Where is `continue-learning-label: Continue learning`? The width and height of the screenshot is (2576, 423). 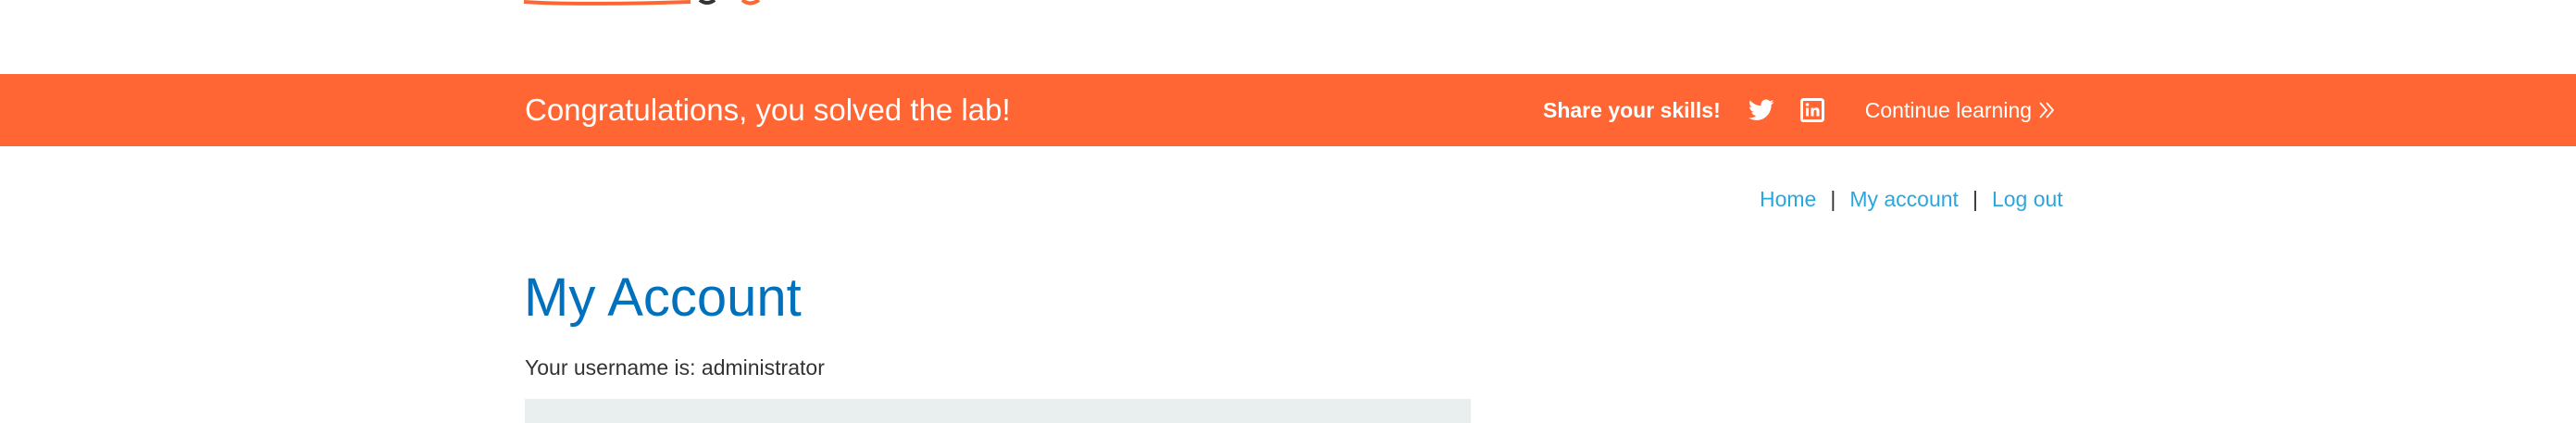
continue-learning-label: Continue learning is located at coordinates (1948, 109).